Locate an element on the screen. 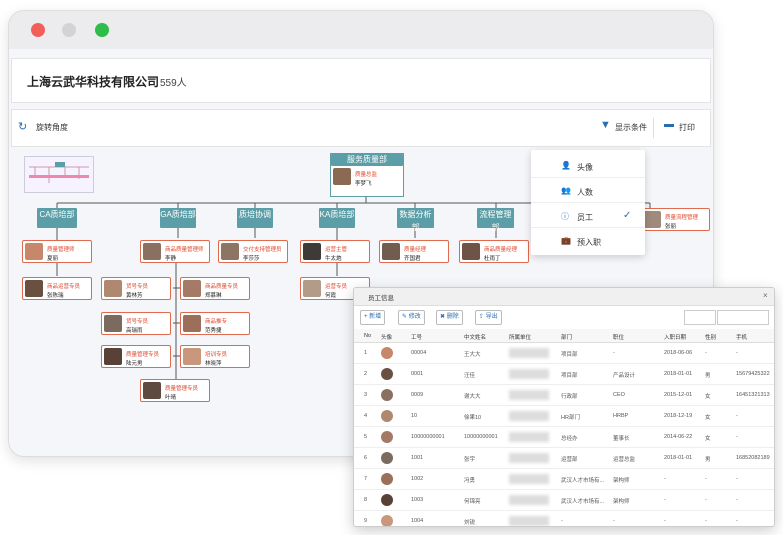  close-button is located at coordinates (38, 30).